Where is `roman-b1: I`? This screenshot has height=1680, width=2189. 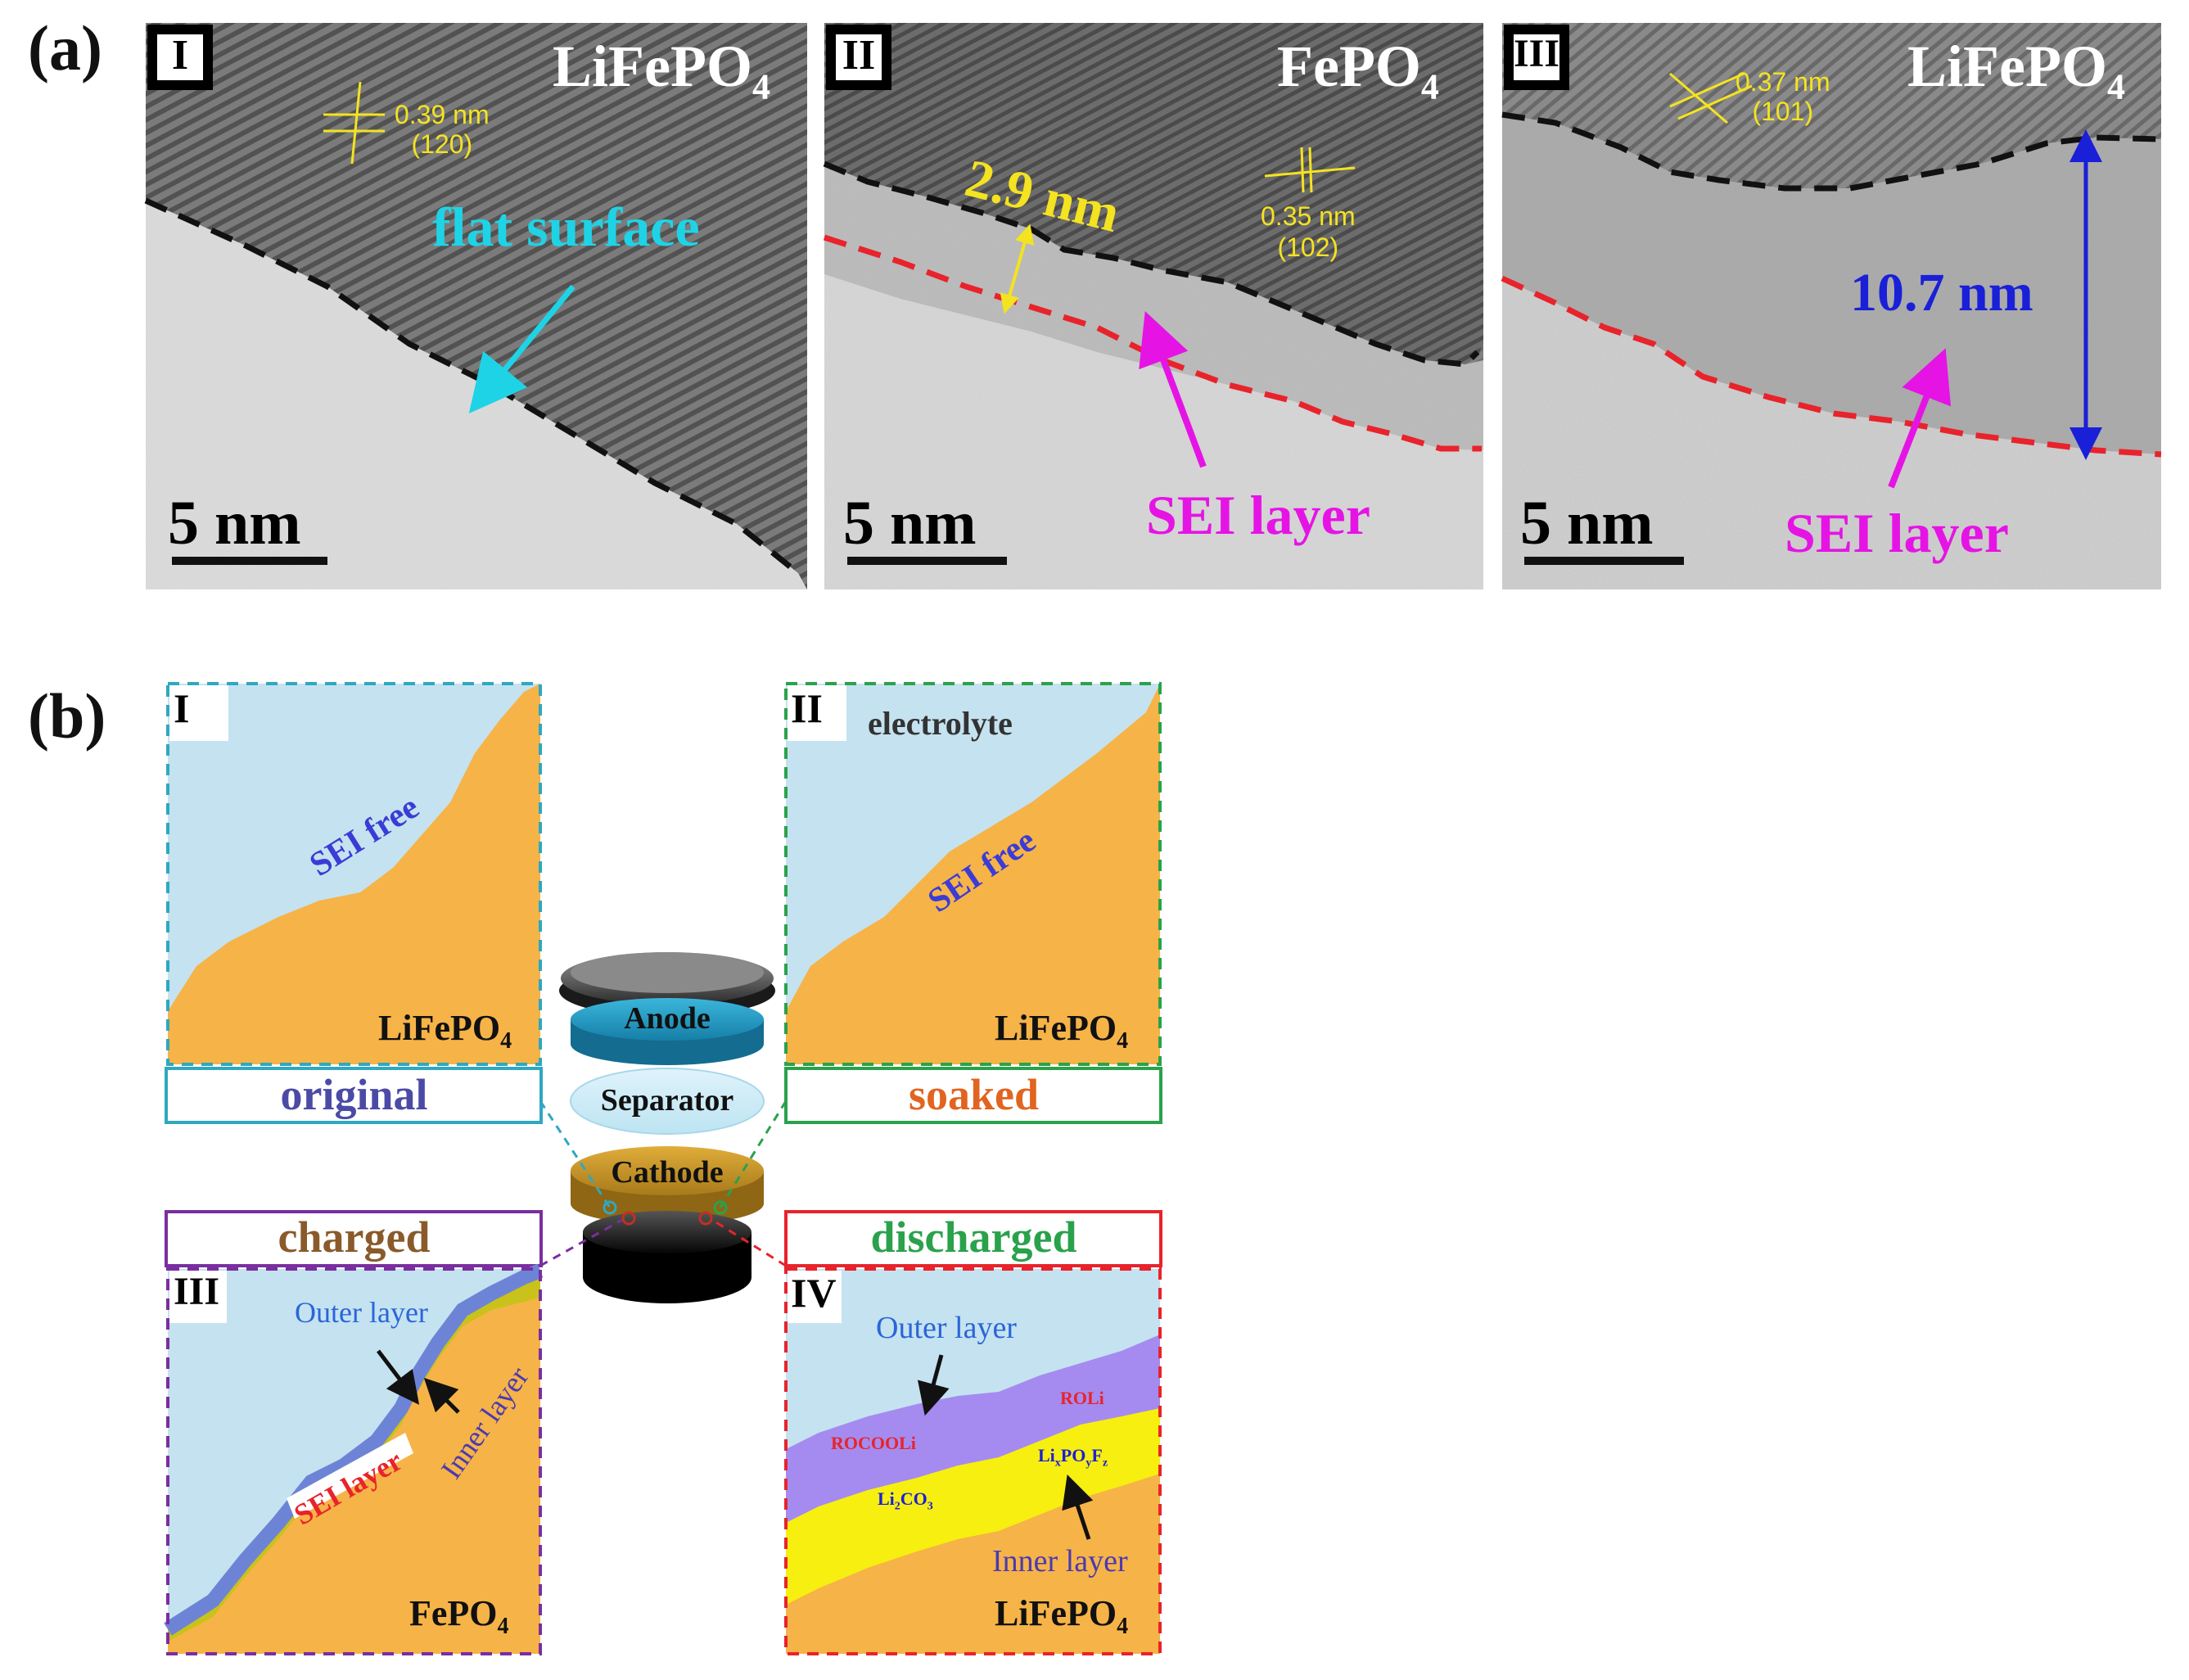
roman-b1: I is located at coordinates (182, 708).